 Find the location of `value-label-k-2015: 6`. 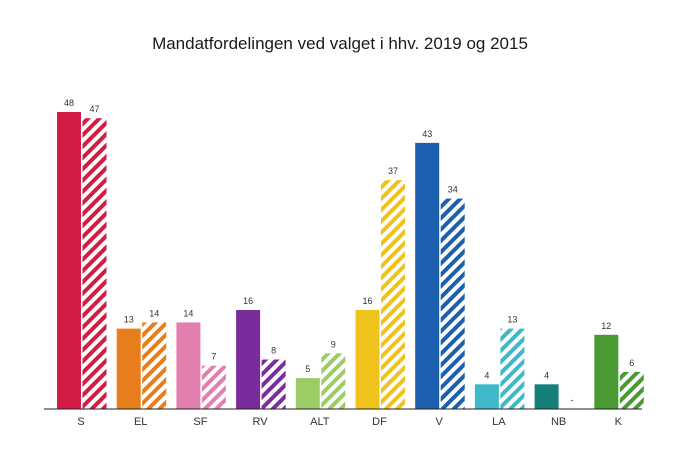

value-label-k-2015: 6 is located at coordinates (631, 363).